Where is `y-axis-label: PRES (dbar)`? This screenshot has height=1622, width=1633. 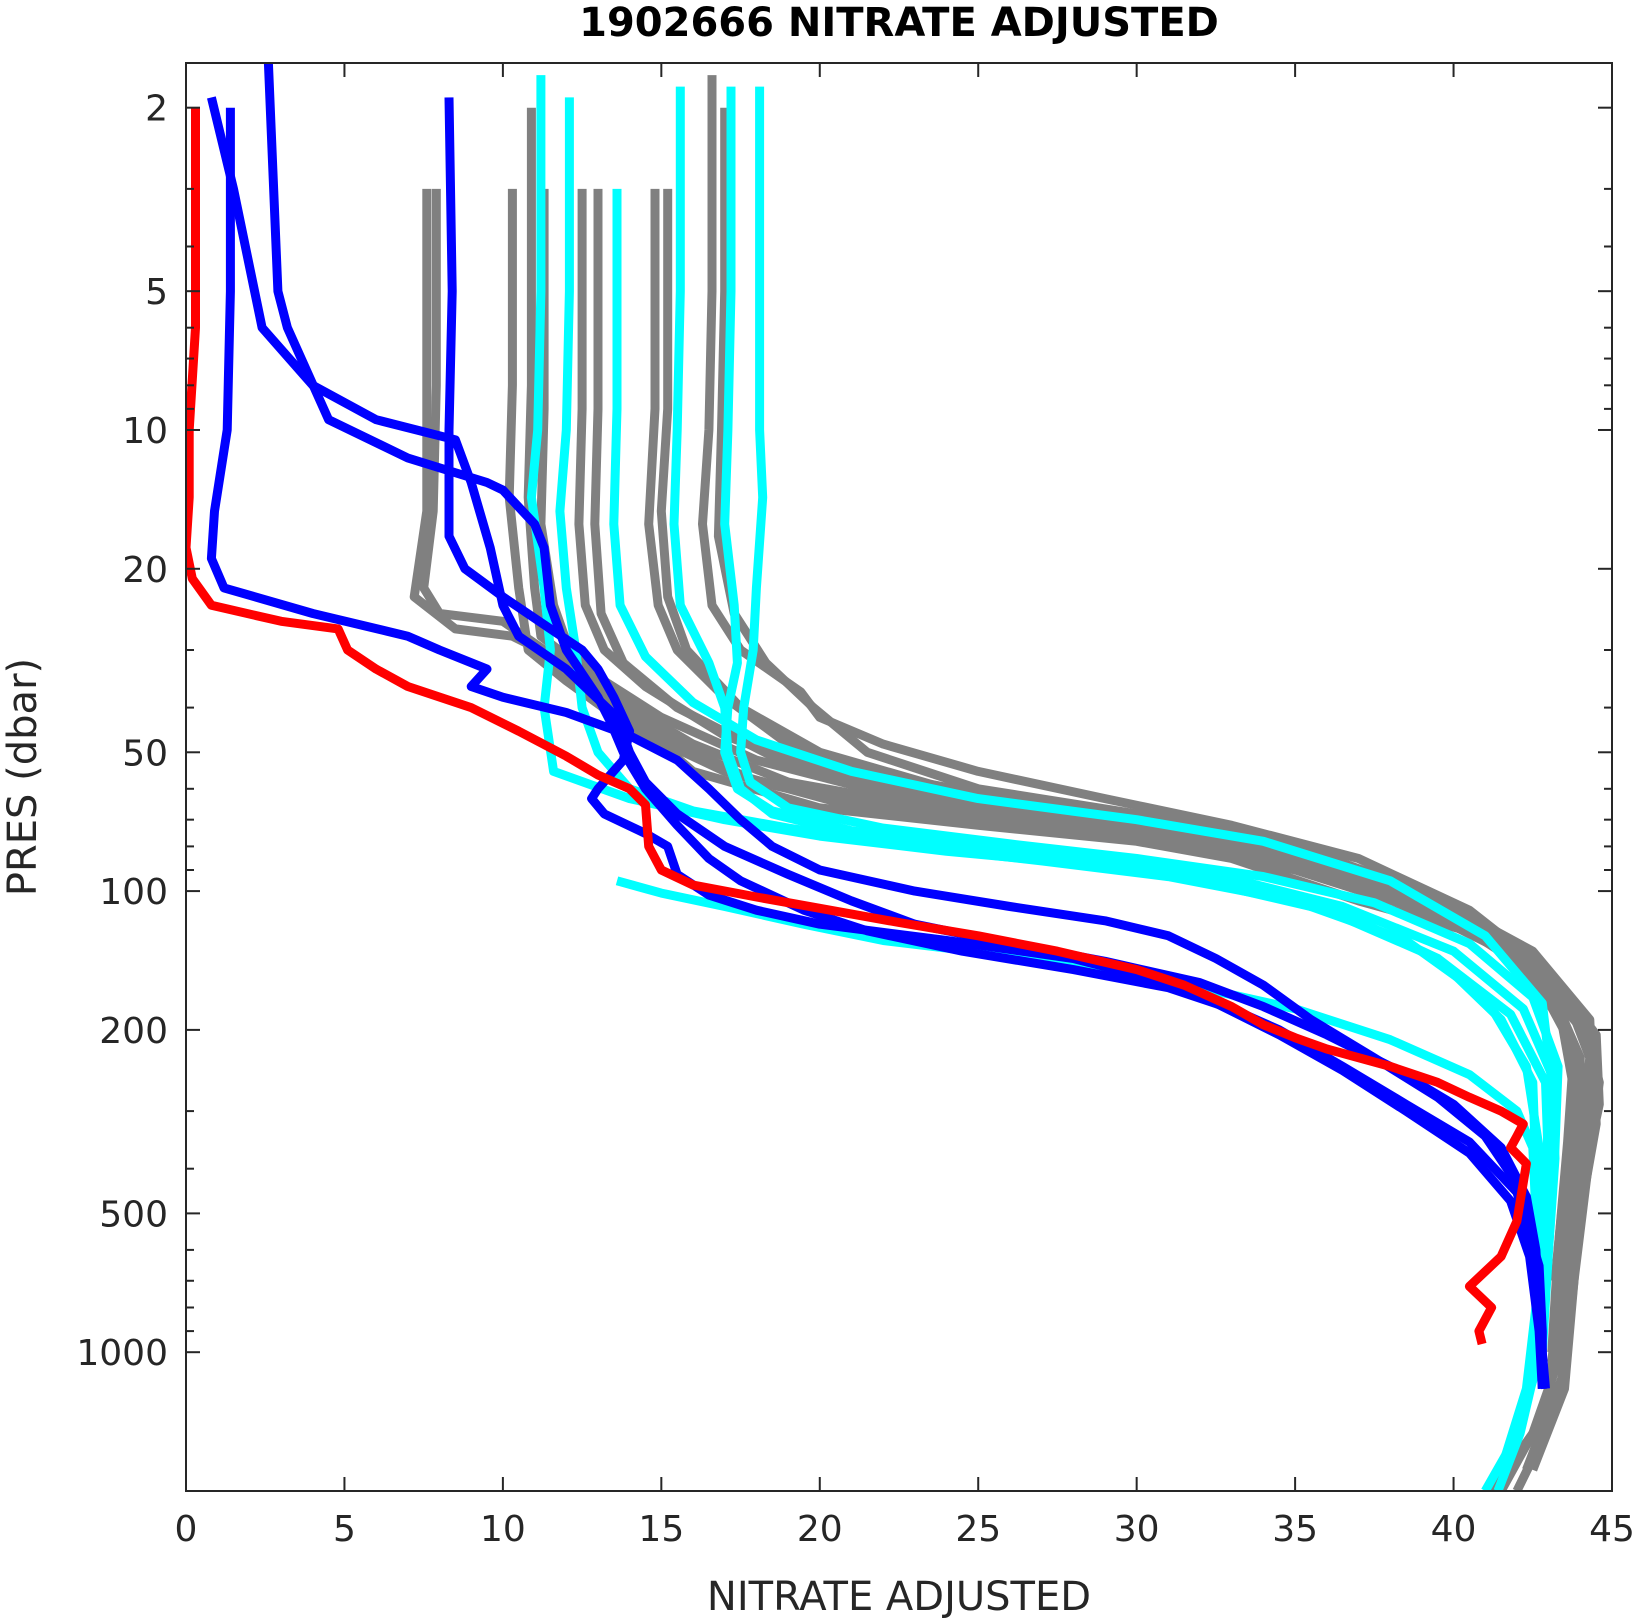 y-axis-label: PRES (dbar) is located at coordinates (23, 777).